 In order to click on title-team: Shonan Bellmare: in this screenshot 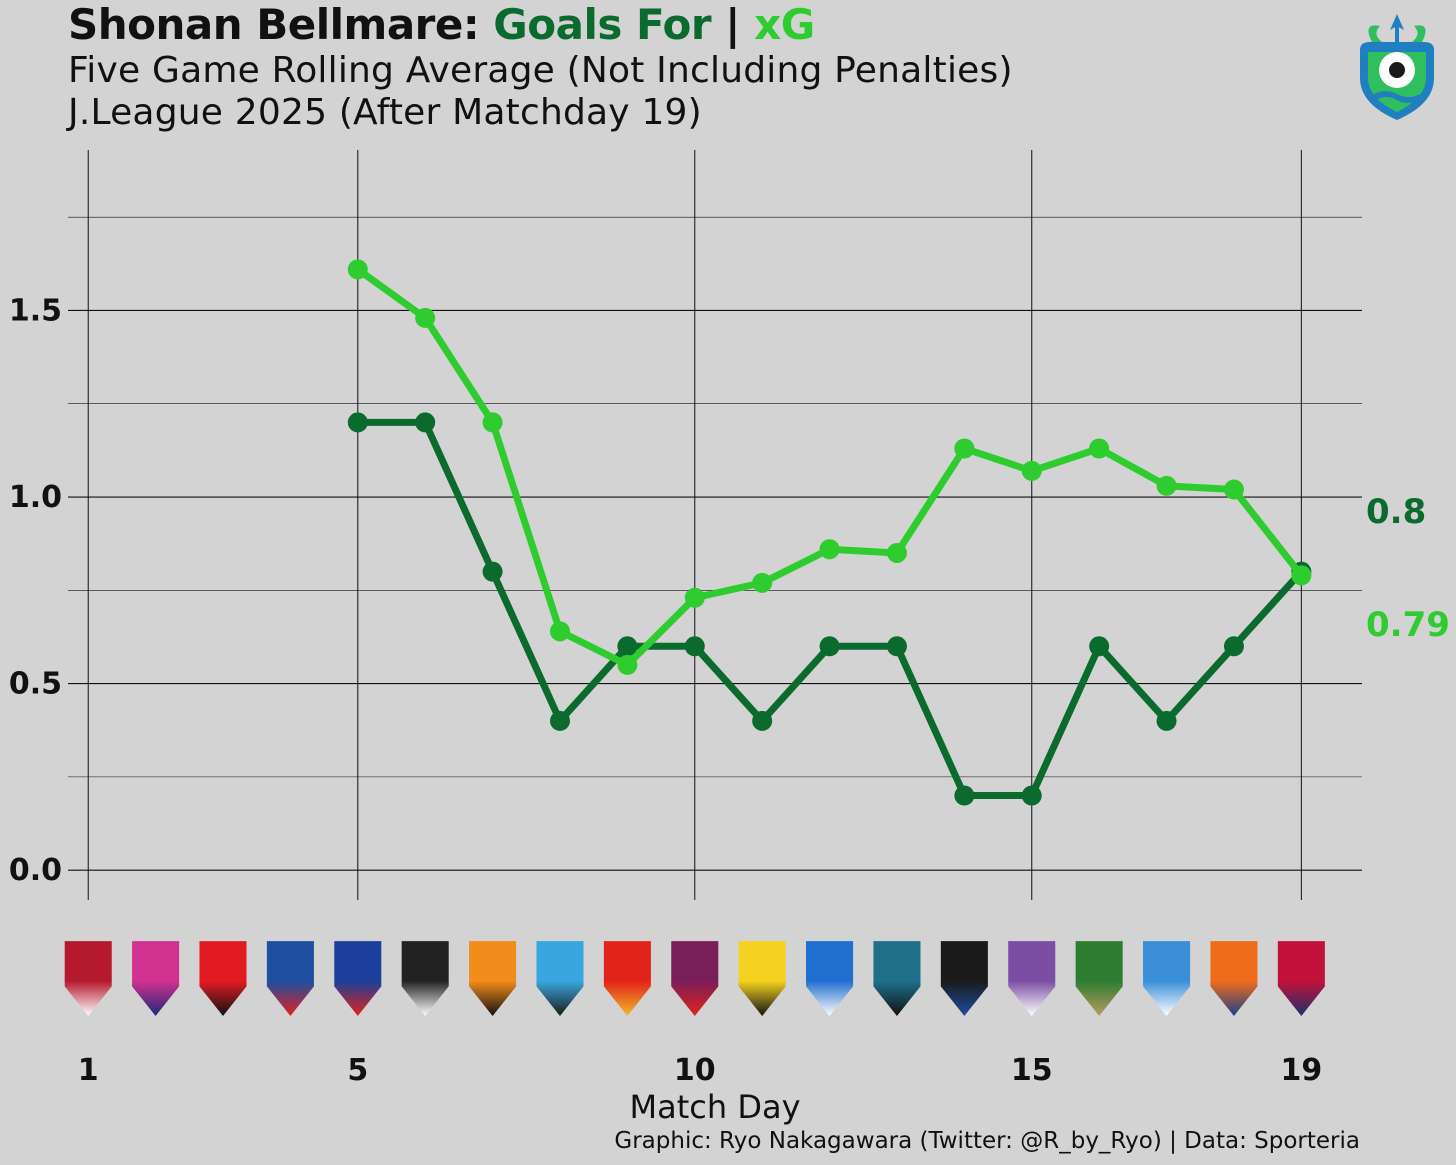, I will do `click(274, 24)`.